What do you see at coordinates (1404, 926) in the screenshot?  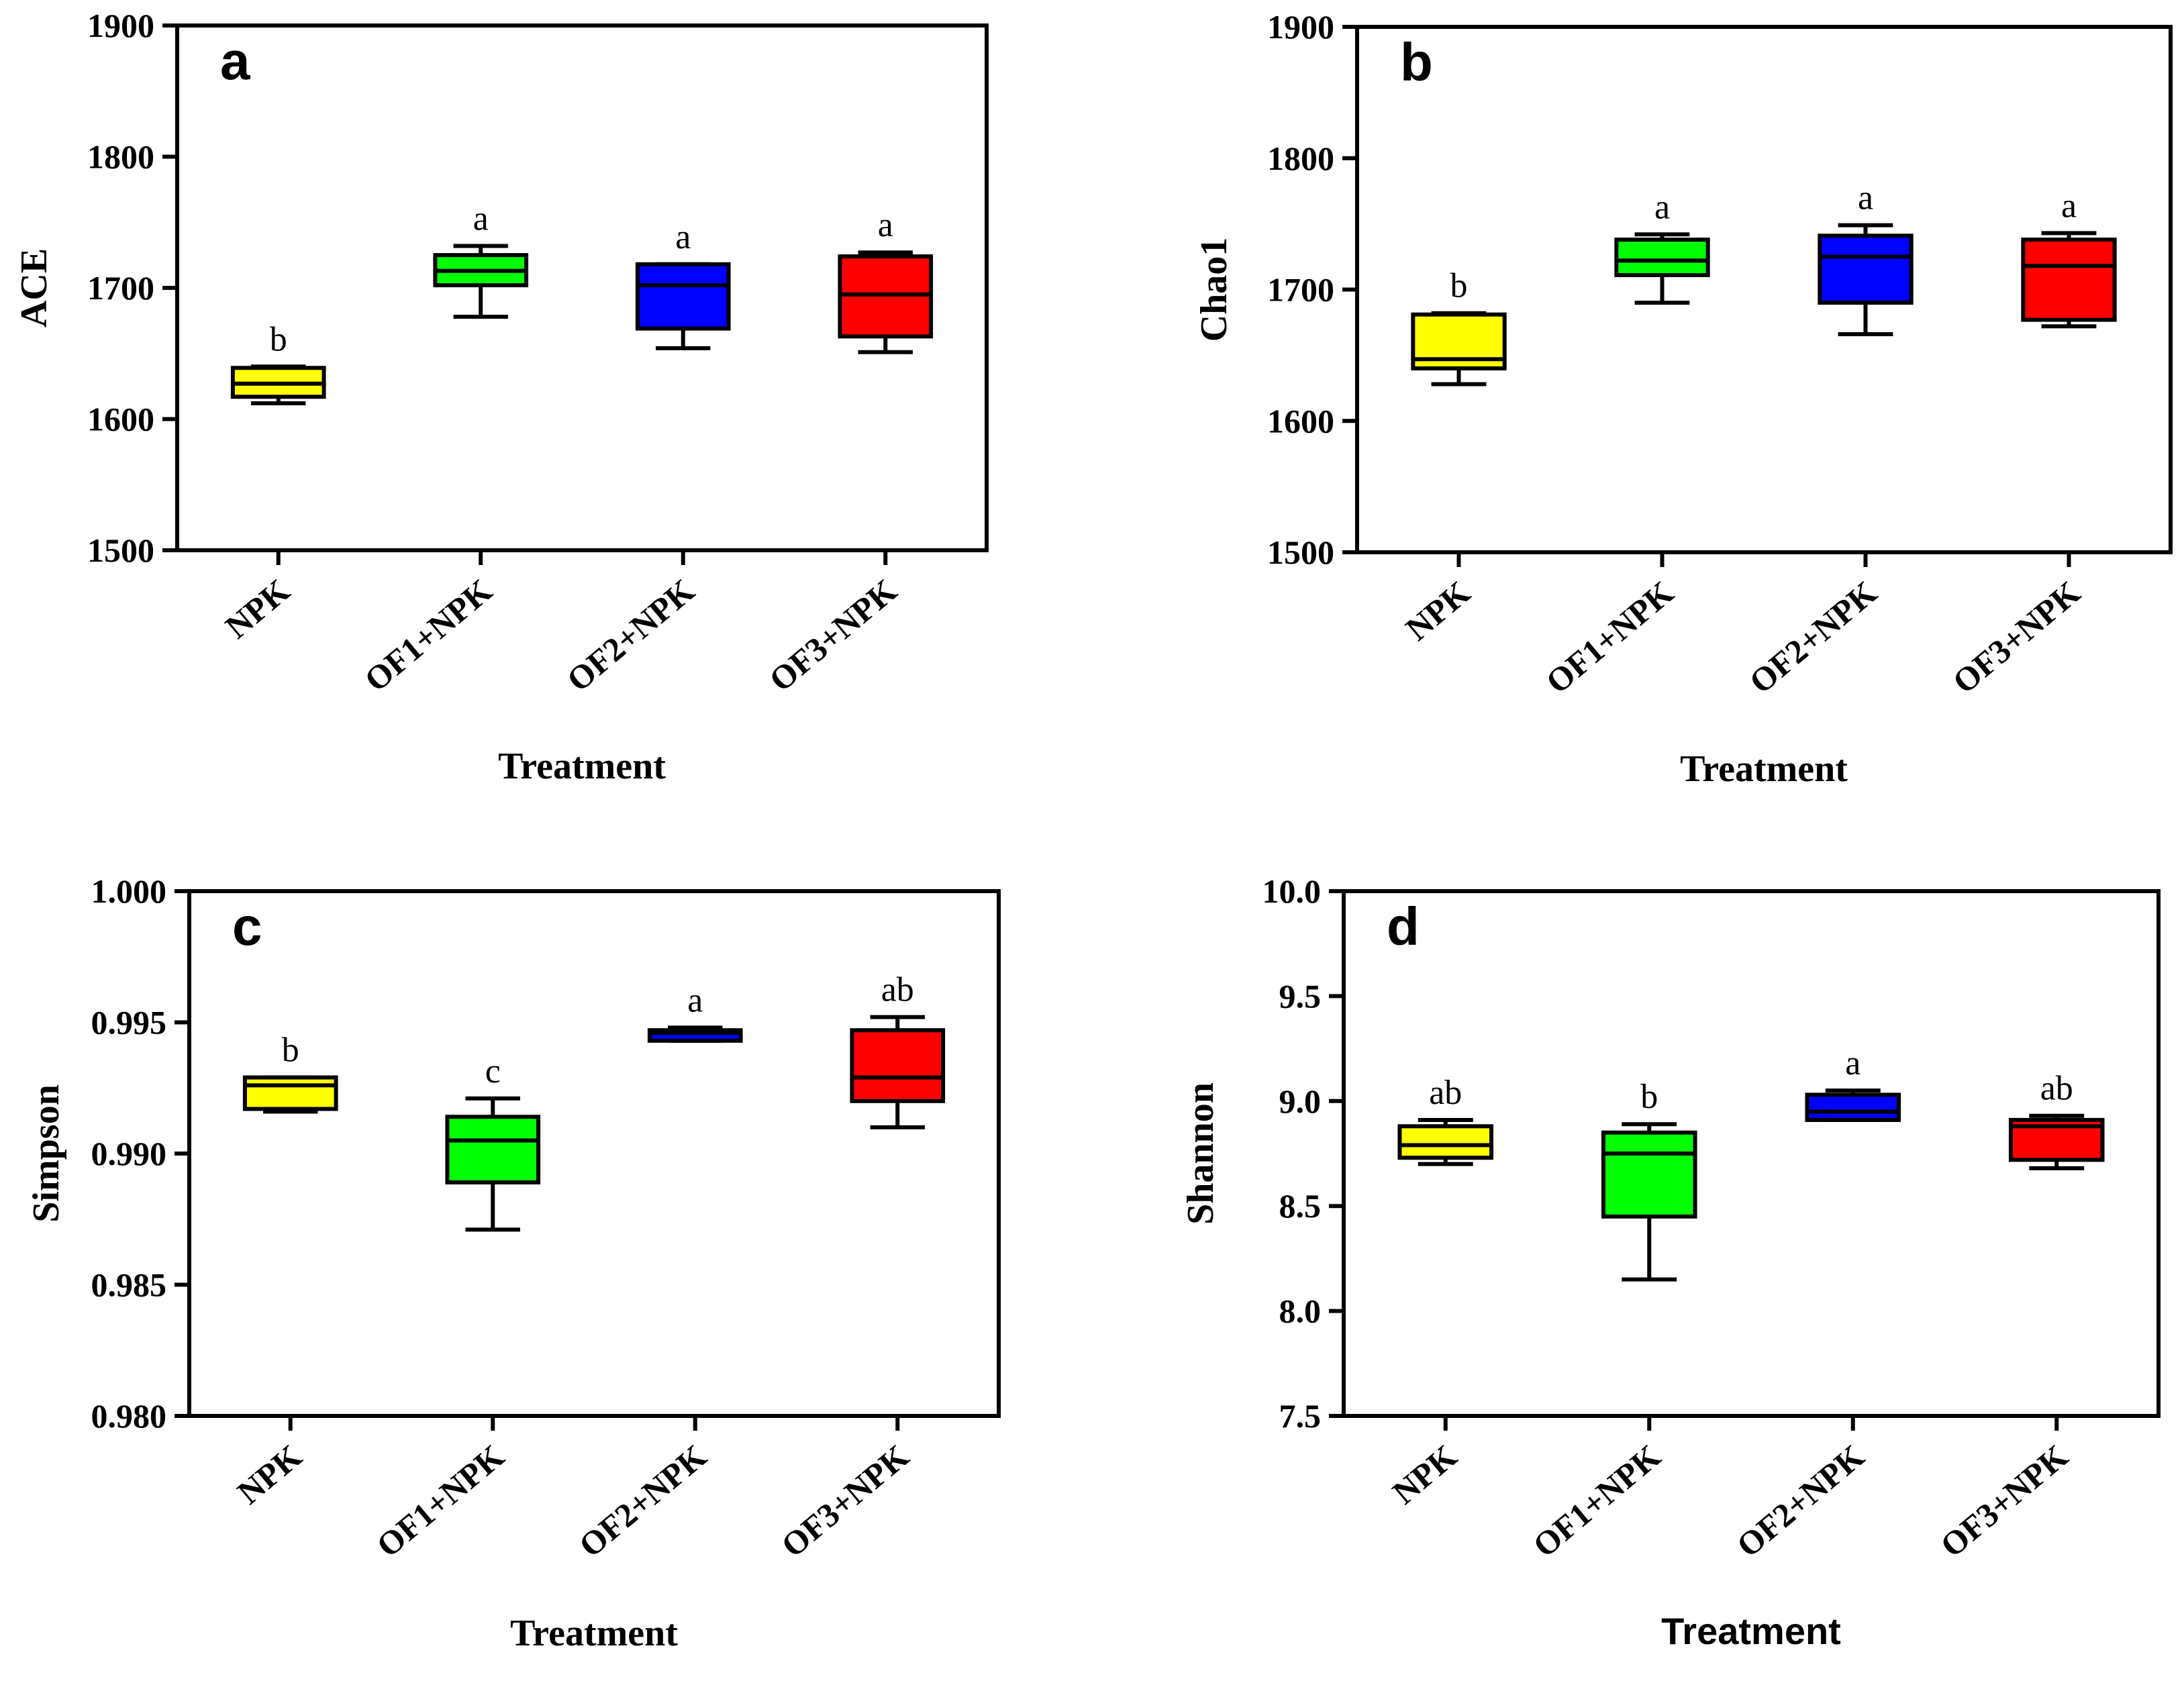 I see `panel-letter: d` at bounding box center [1404, 926].